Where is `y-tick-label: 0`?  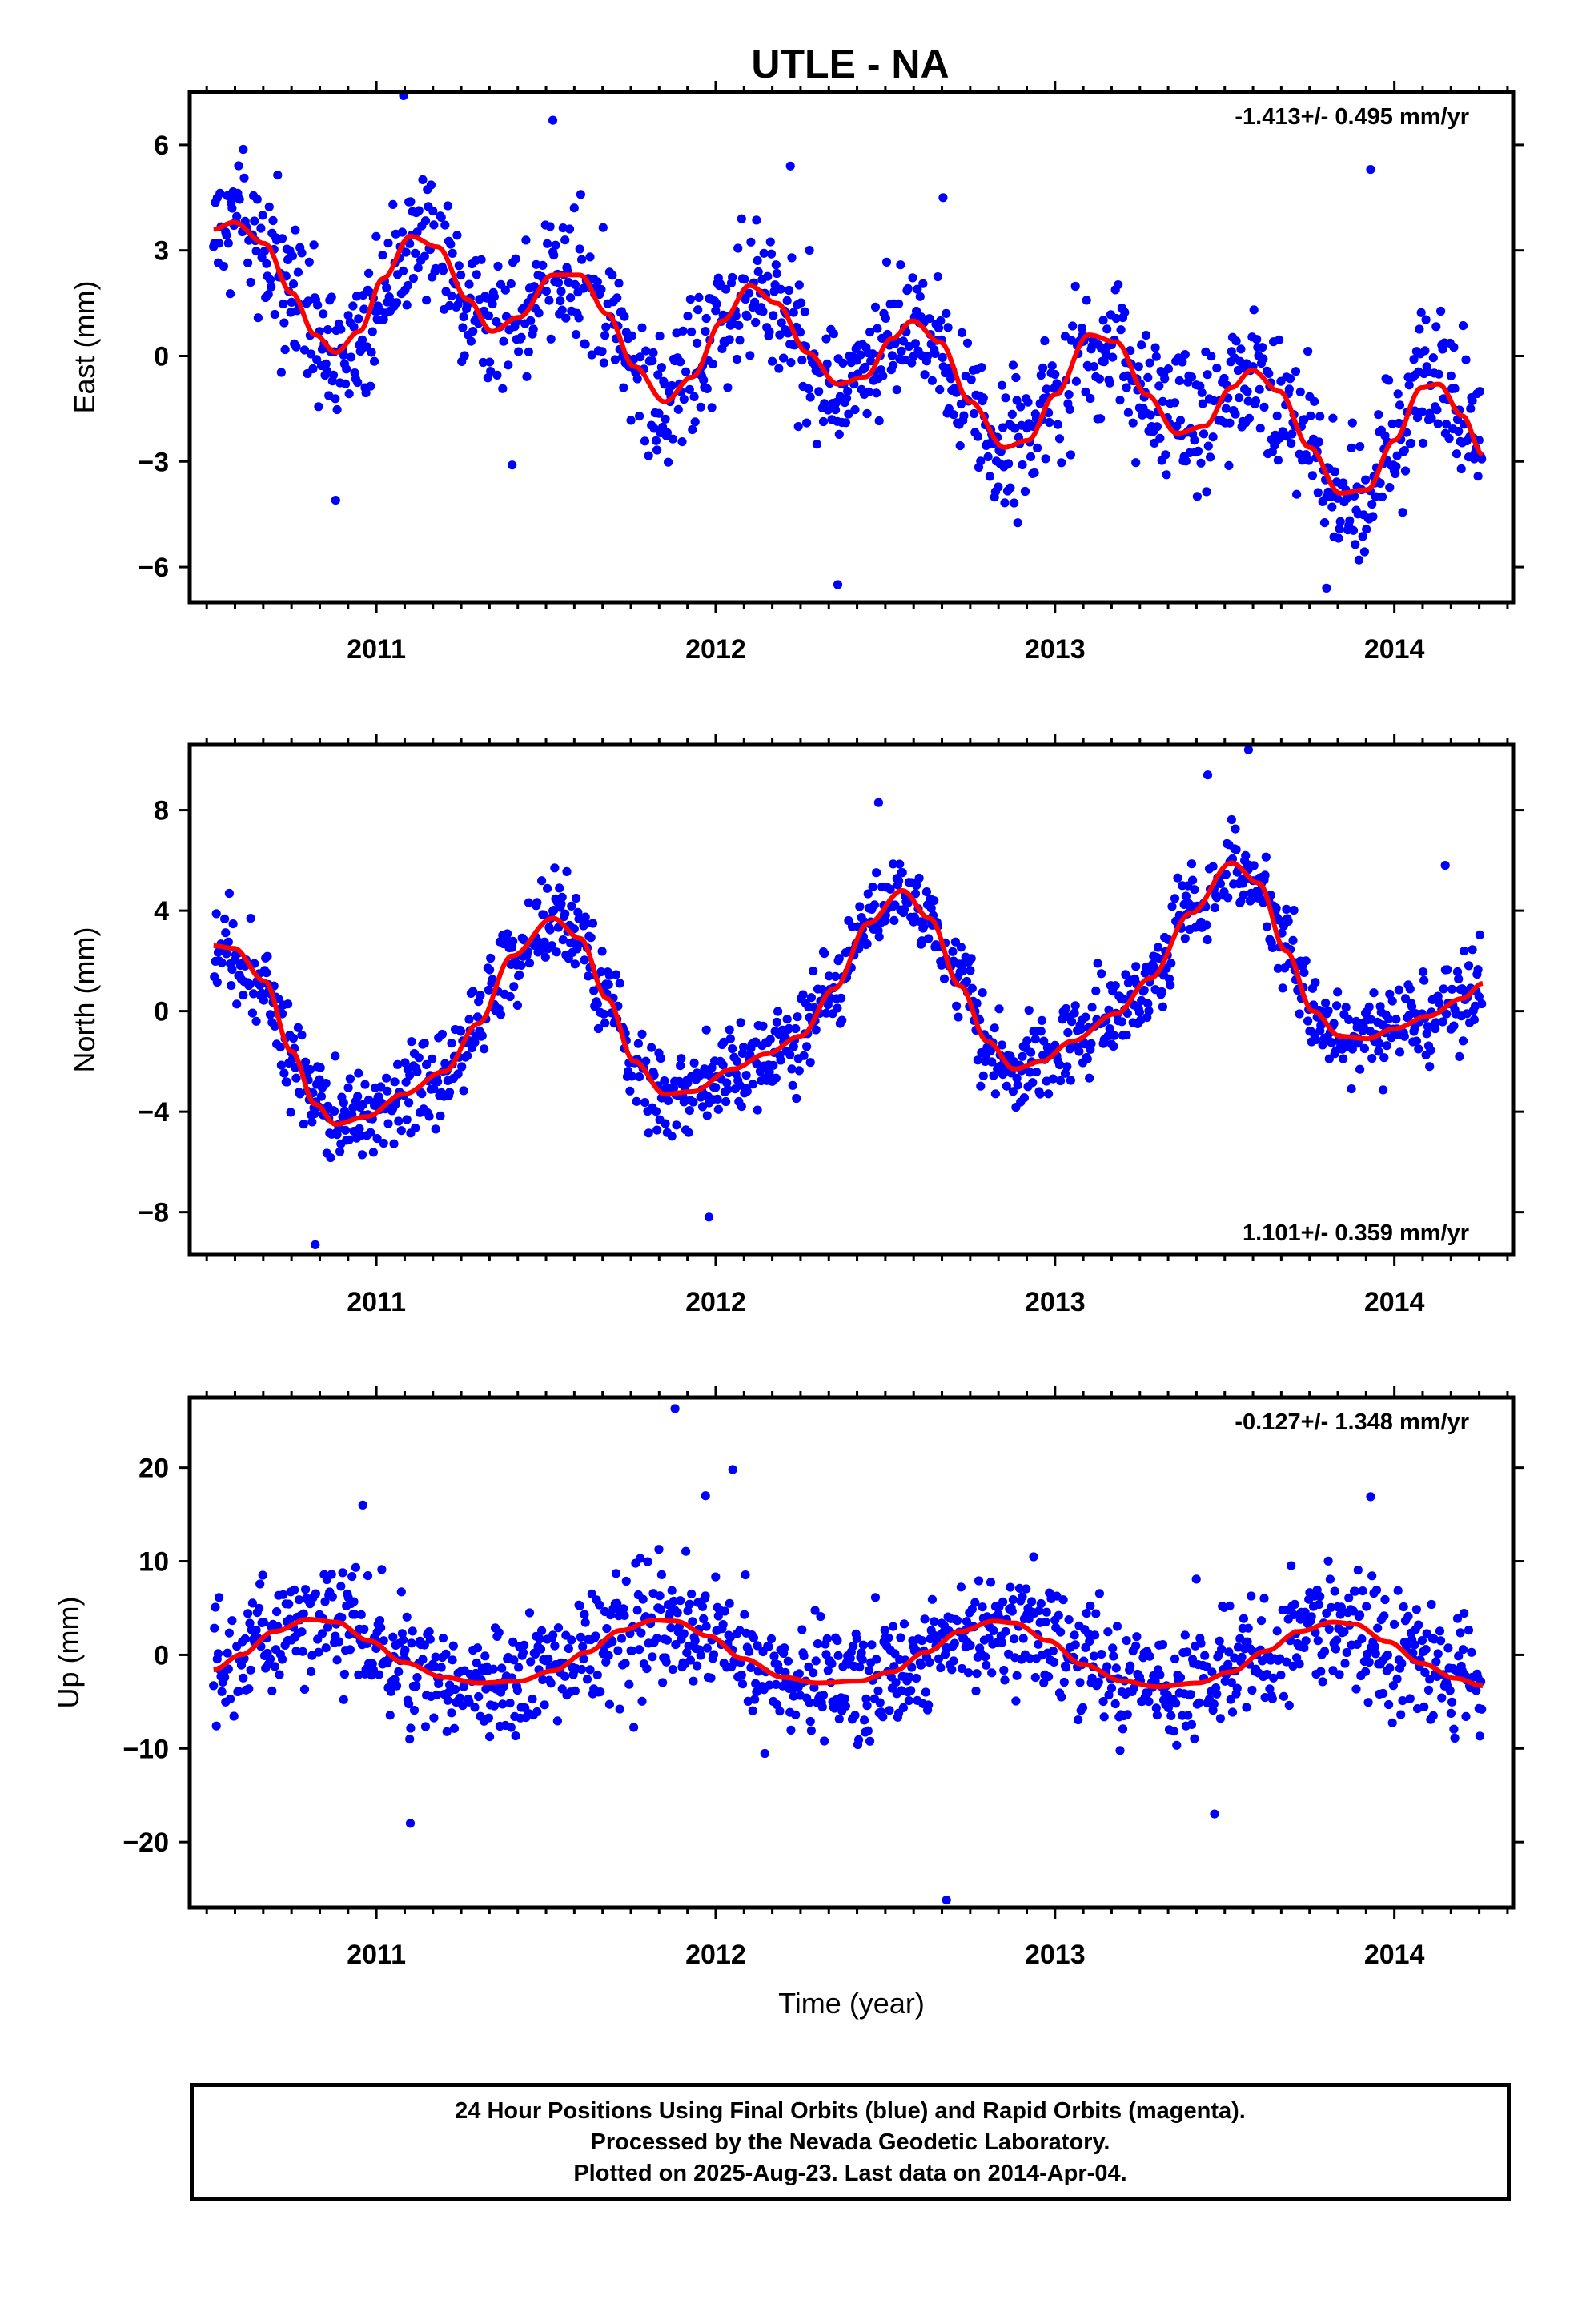
y-tick-label: 0 is located at coordinates (161, 1012).